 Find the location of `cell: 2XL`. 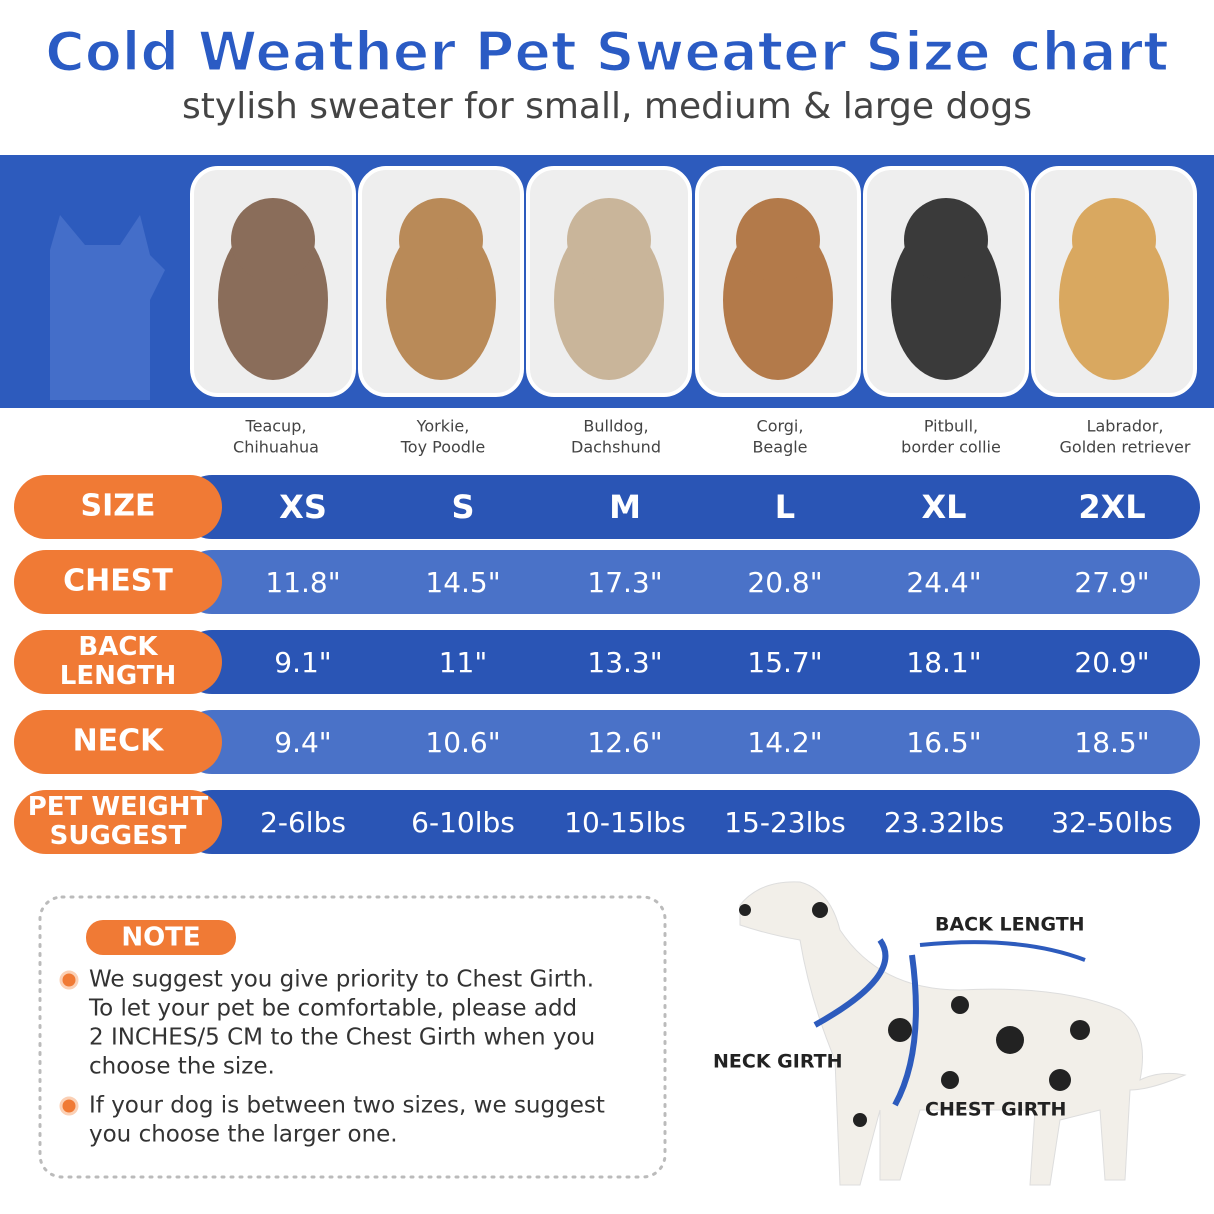

cell: 2XL is located at coordinates (1111, 507).